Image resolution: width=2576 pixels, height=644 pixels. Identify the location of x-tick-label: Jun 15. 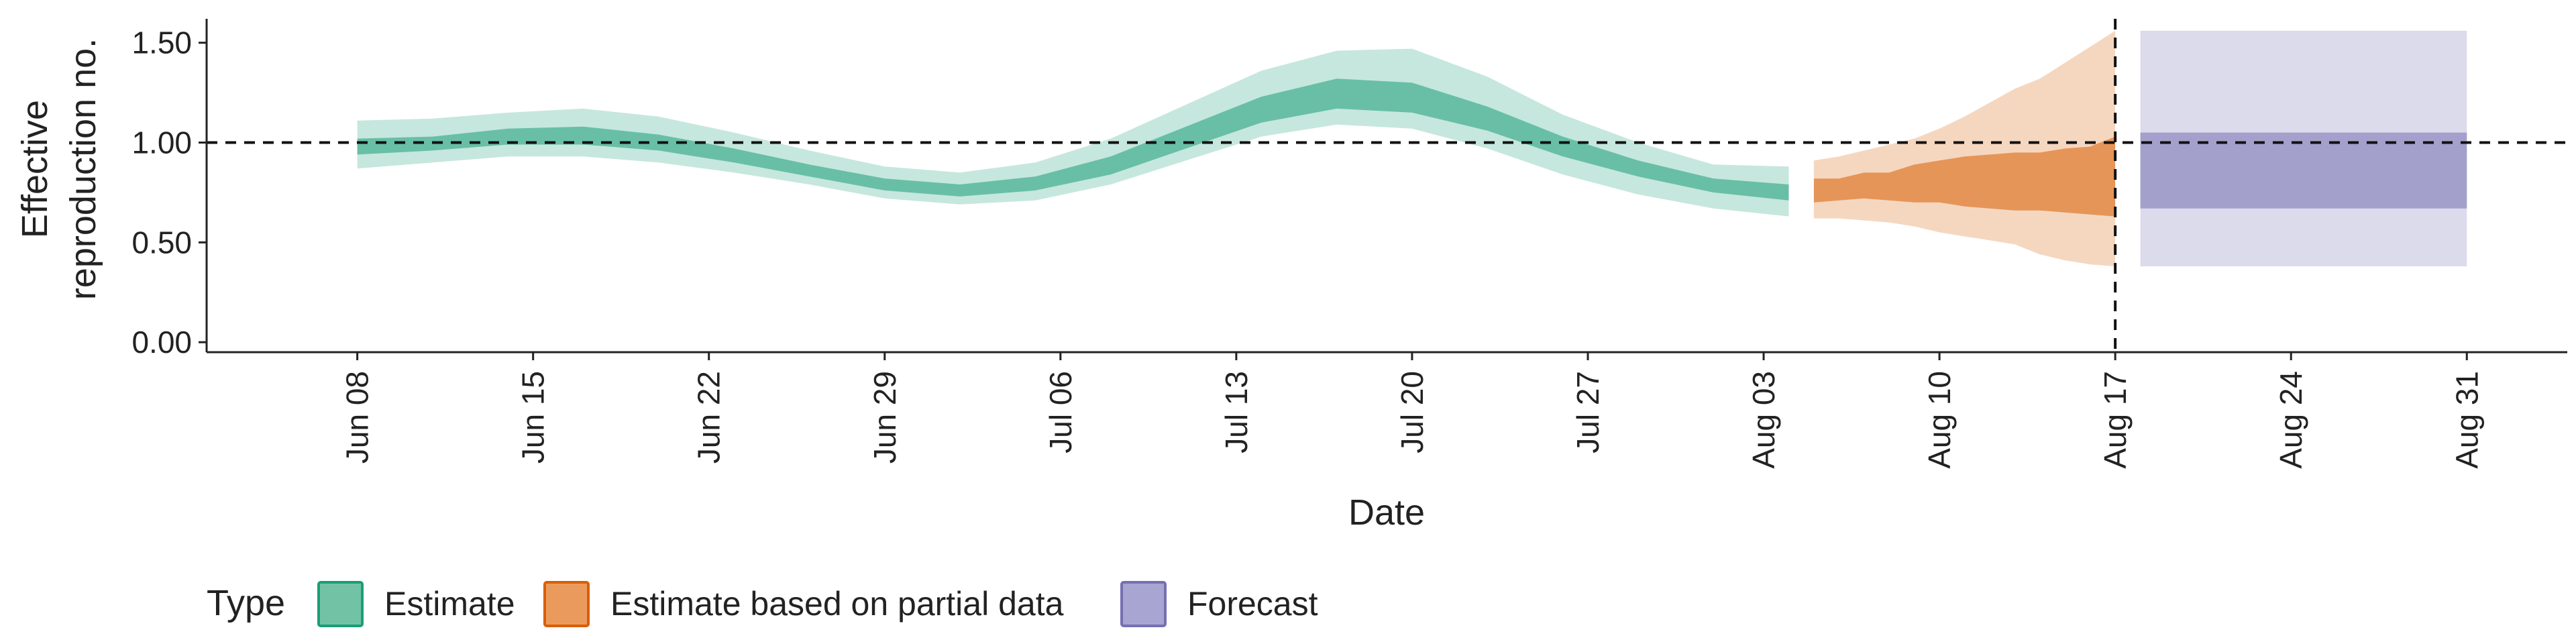
(533, 417).